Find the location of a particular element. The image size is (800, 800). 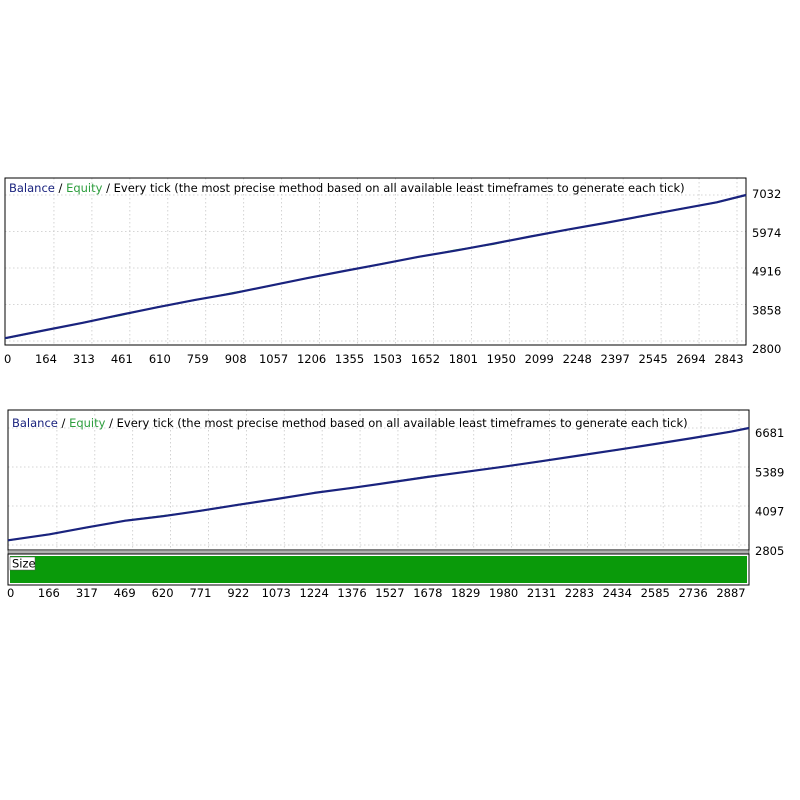

x-tick-label: 164 is located at coordinates (46, 359).